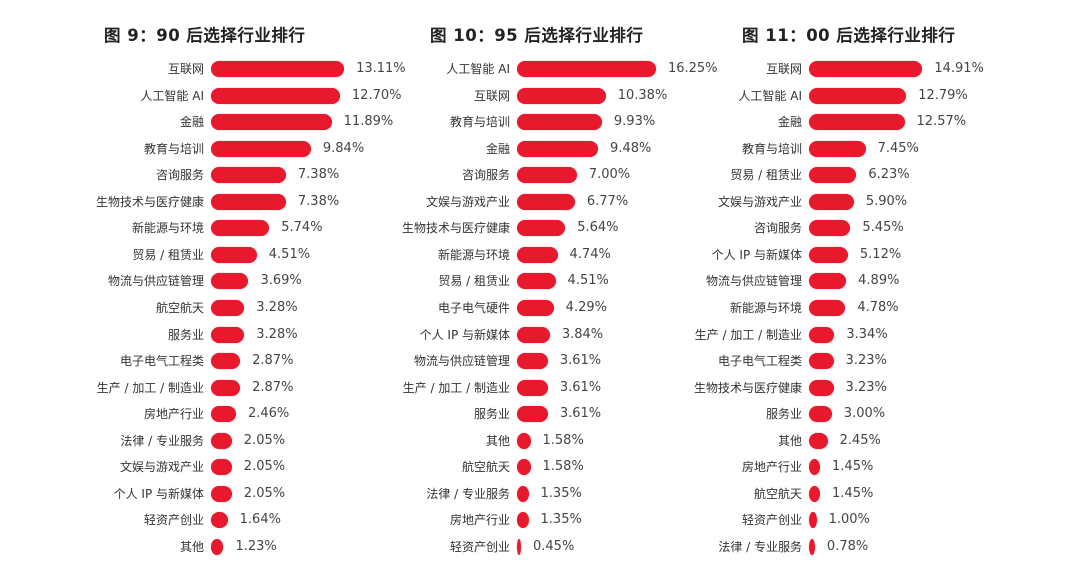  I want to click on value-label: 5.45%, so click(883, 228).